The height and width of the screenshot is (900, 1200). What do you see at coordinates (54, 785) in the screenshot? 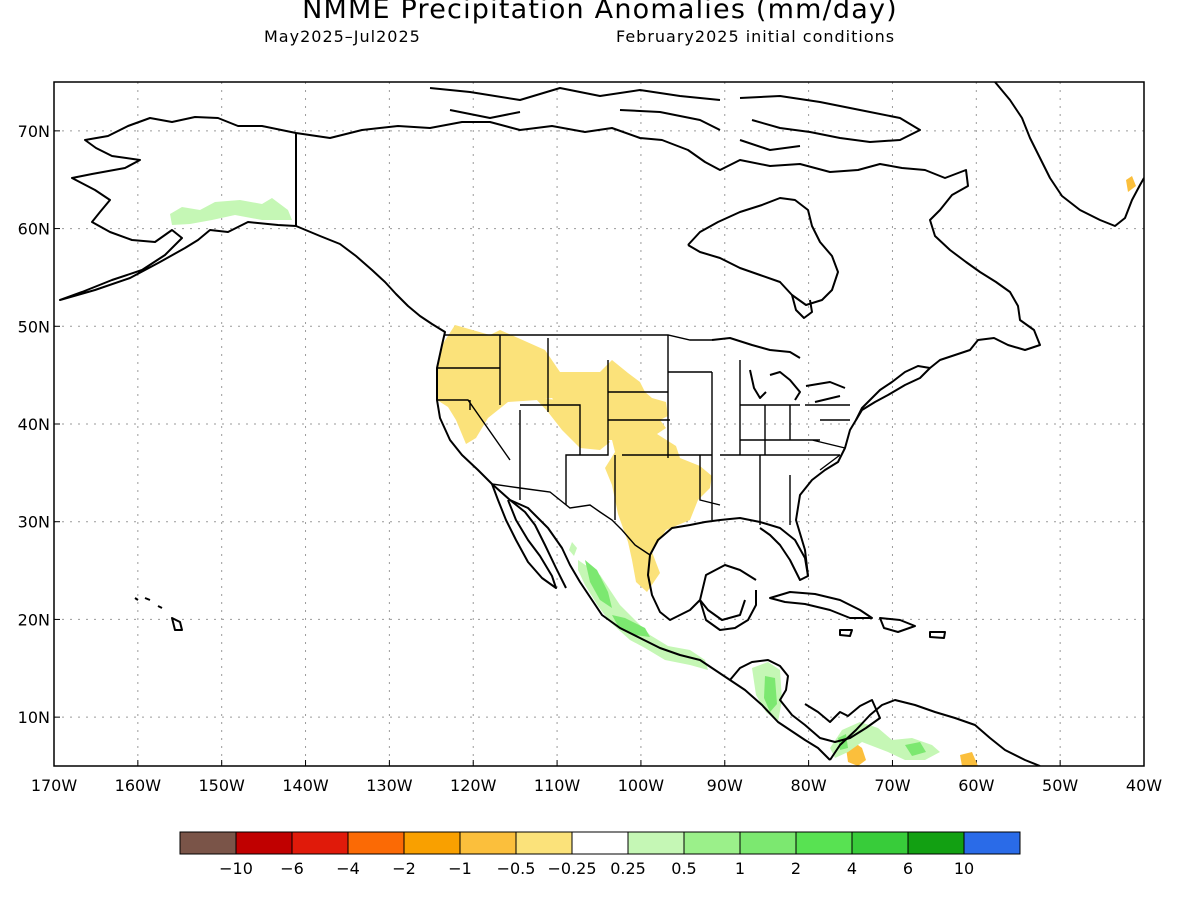
I see `lon-label: 170W` at bounding box center [54, 785].